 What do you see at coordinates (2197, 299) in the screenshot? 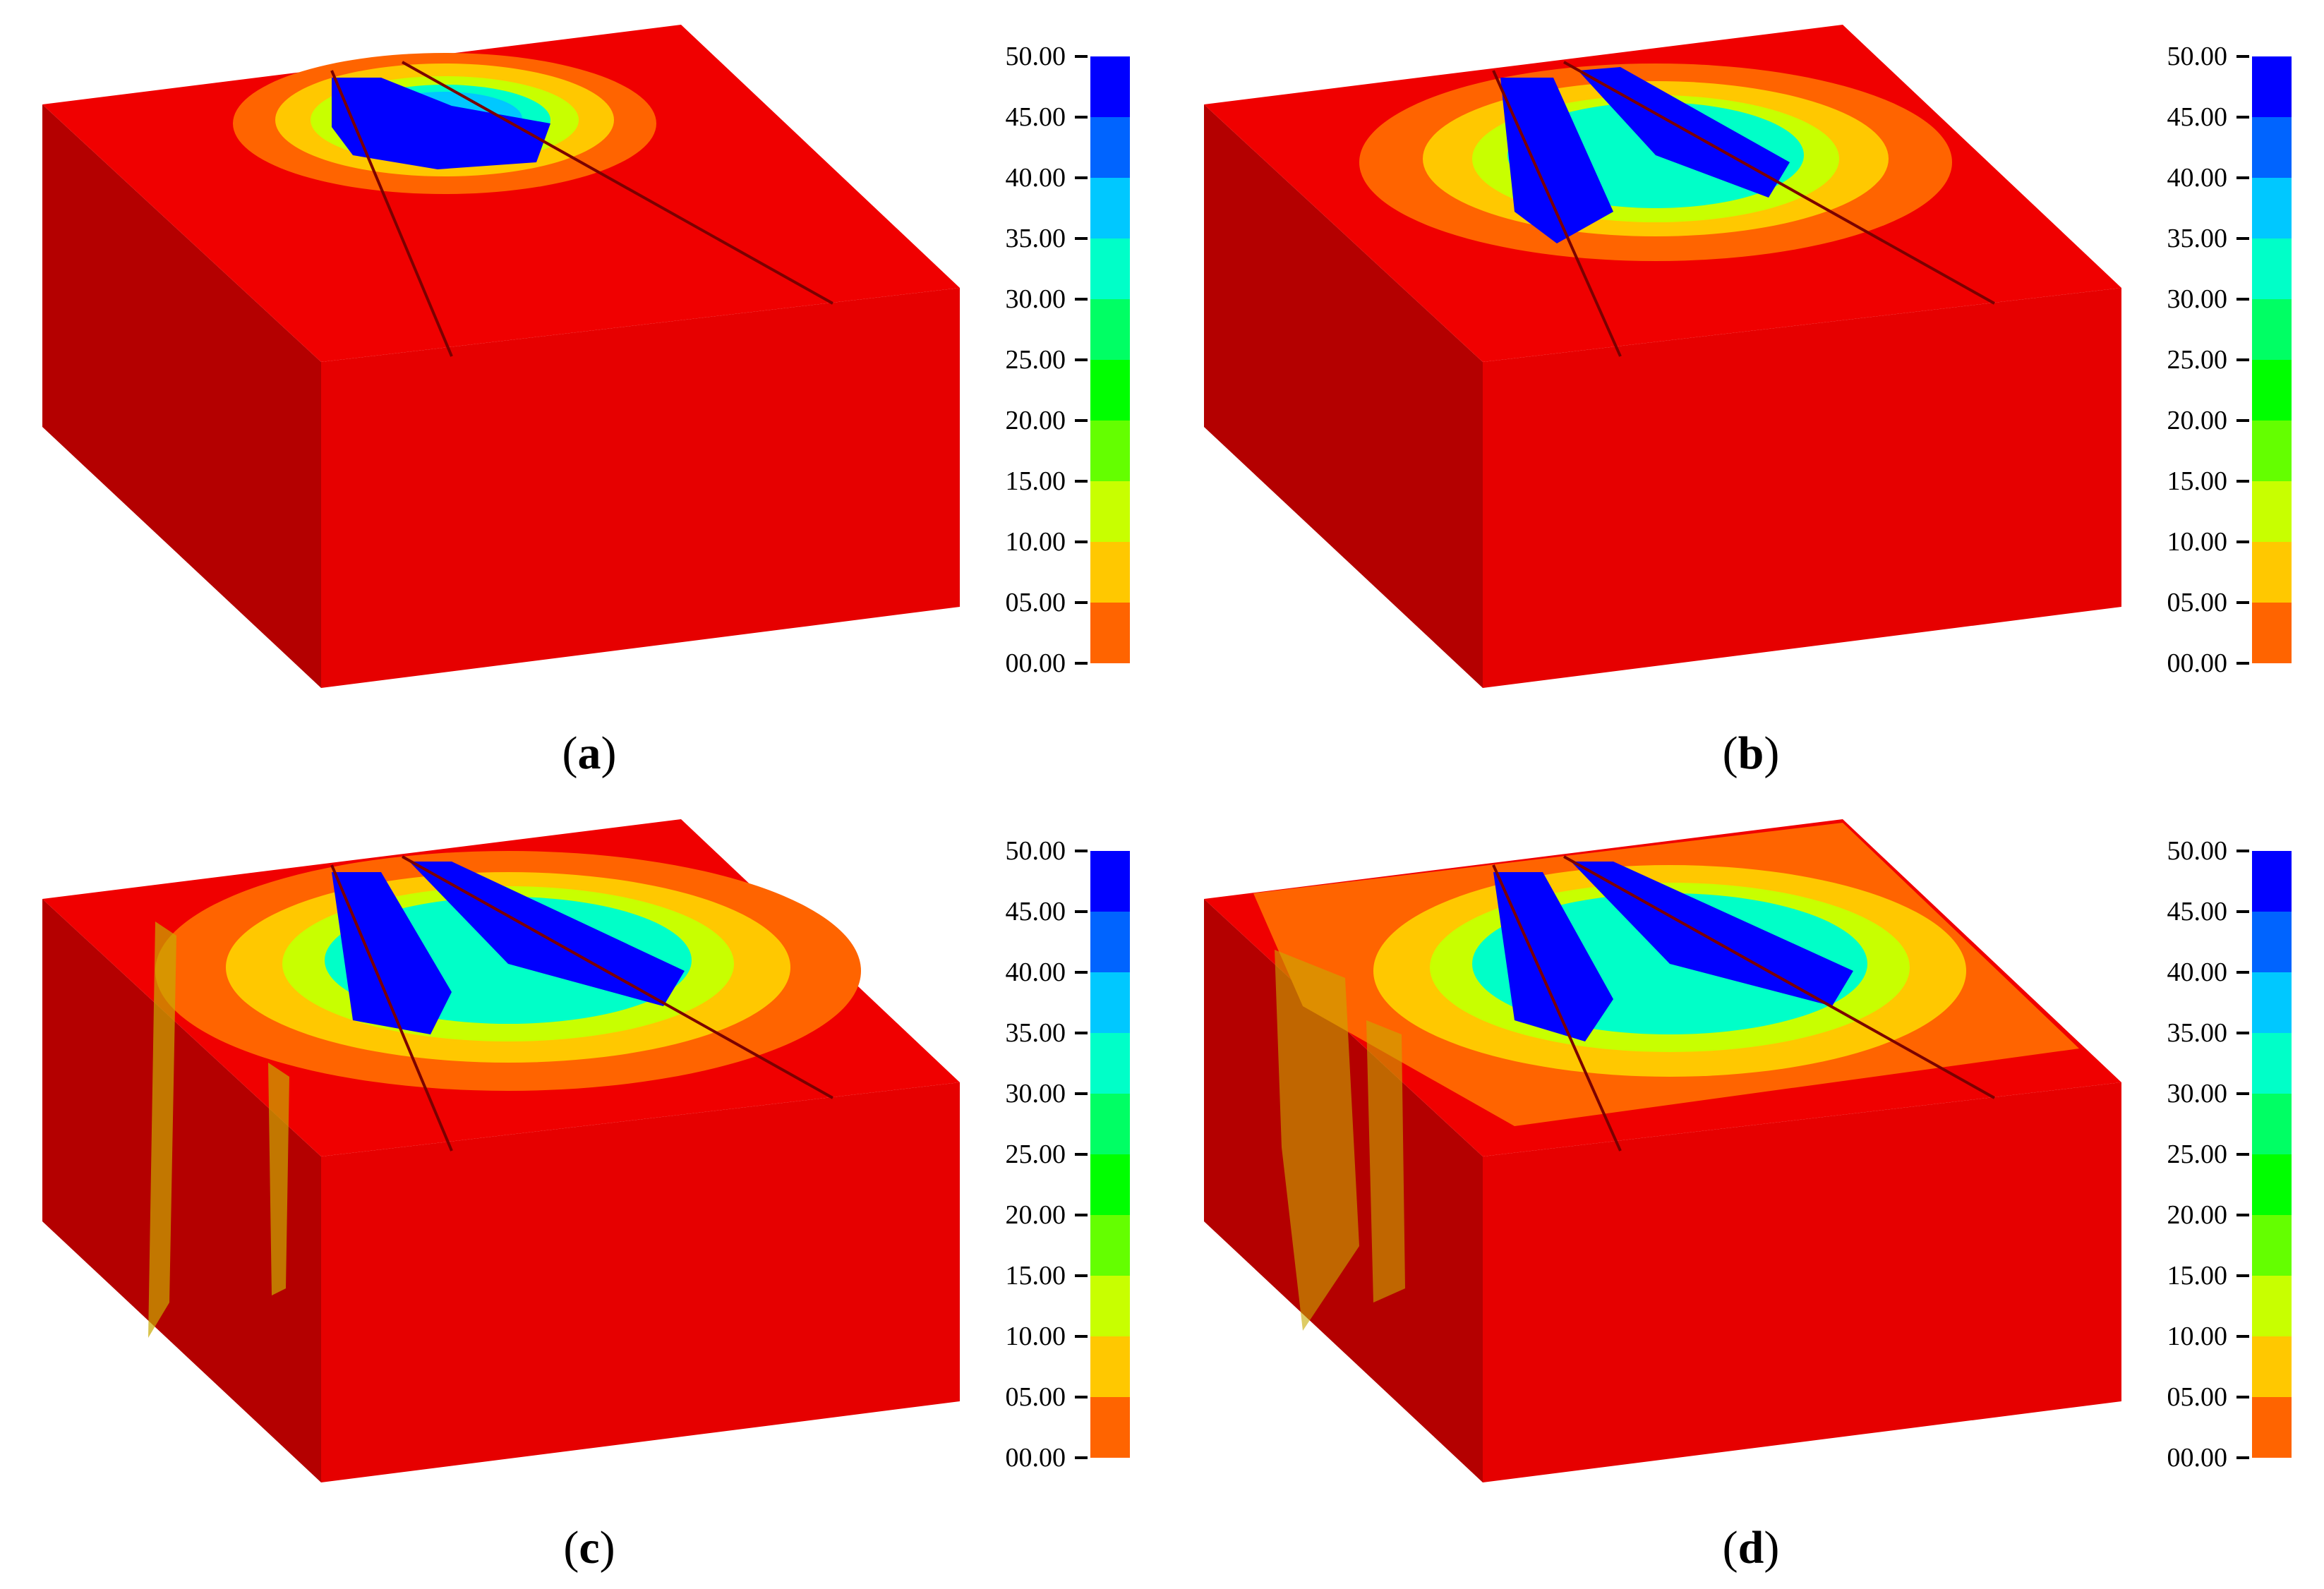
I see `colorbar-tick-label: 30.00` at bounding box center [2197, 299].